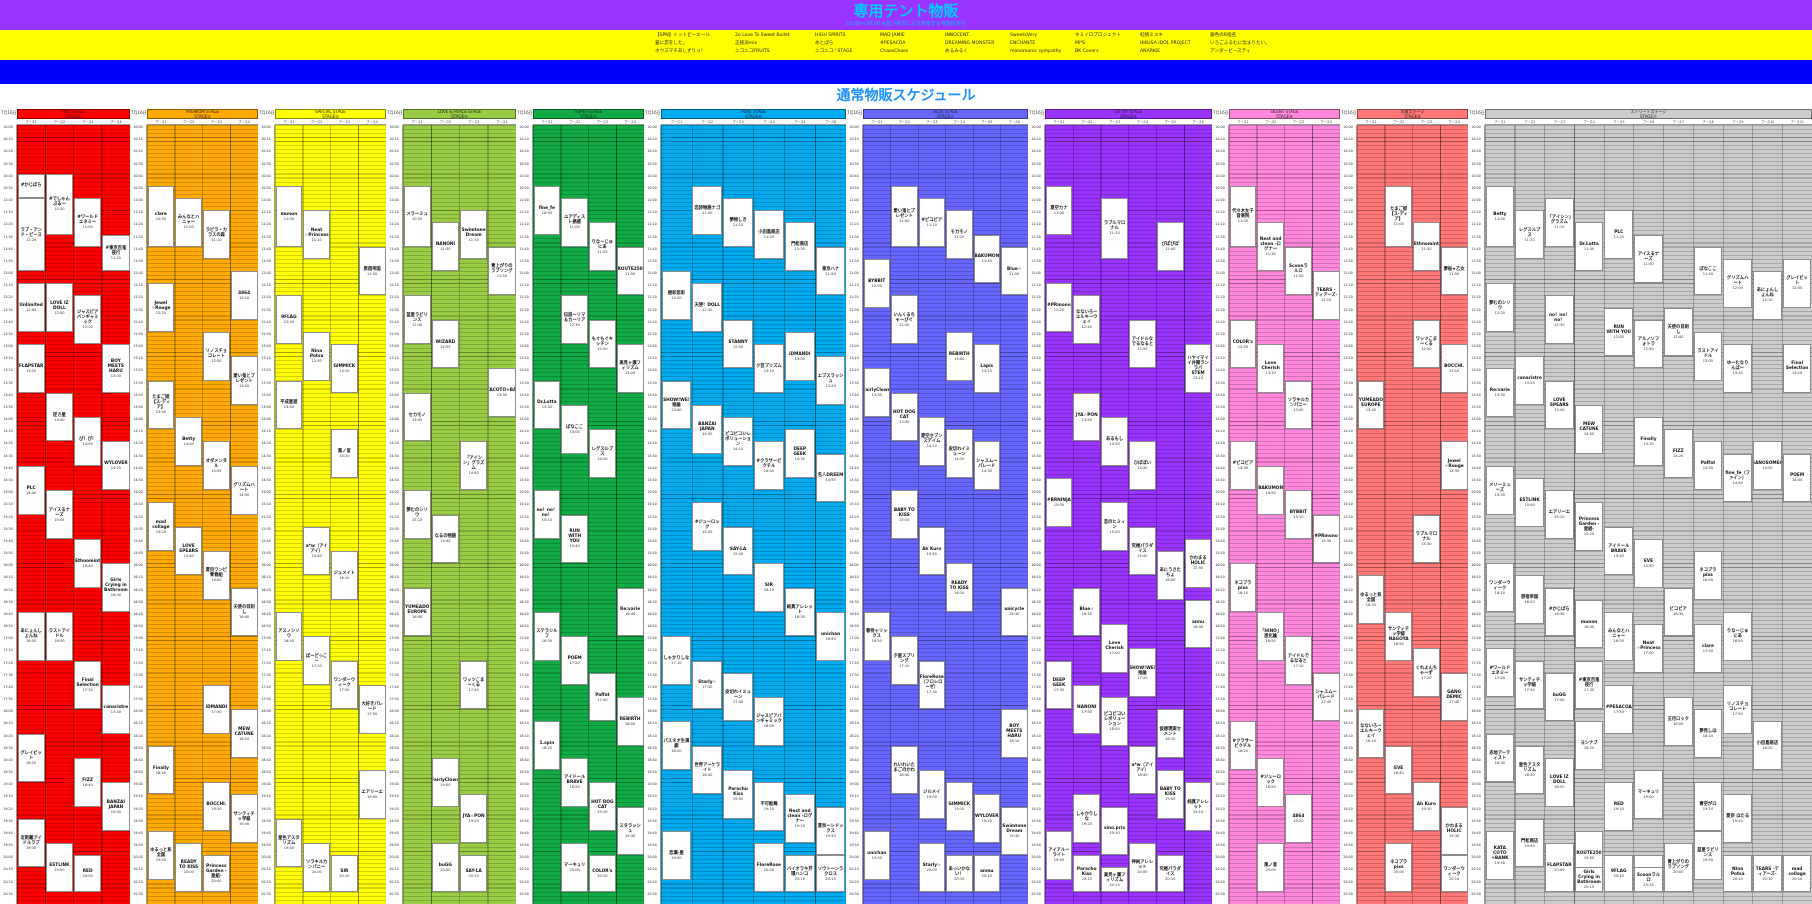  What do you see at coordinates (266, 565) in the screenshot?
I see `time-label: 16:00` at bounding box center [266, 565].